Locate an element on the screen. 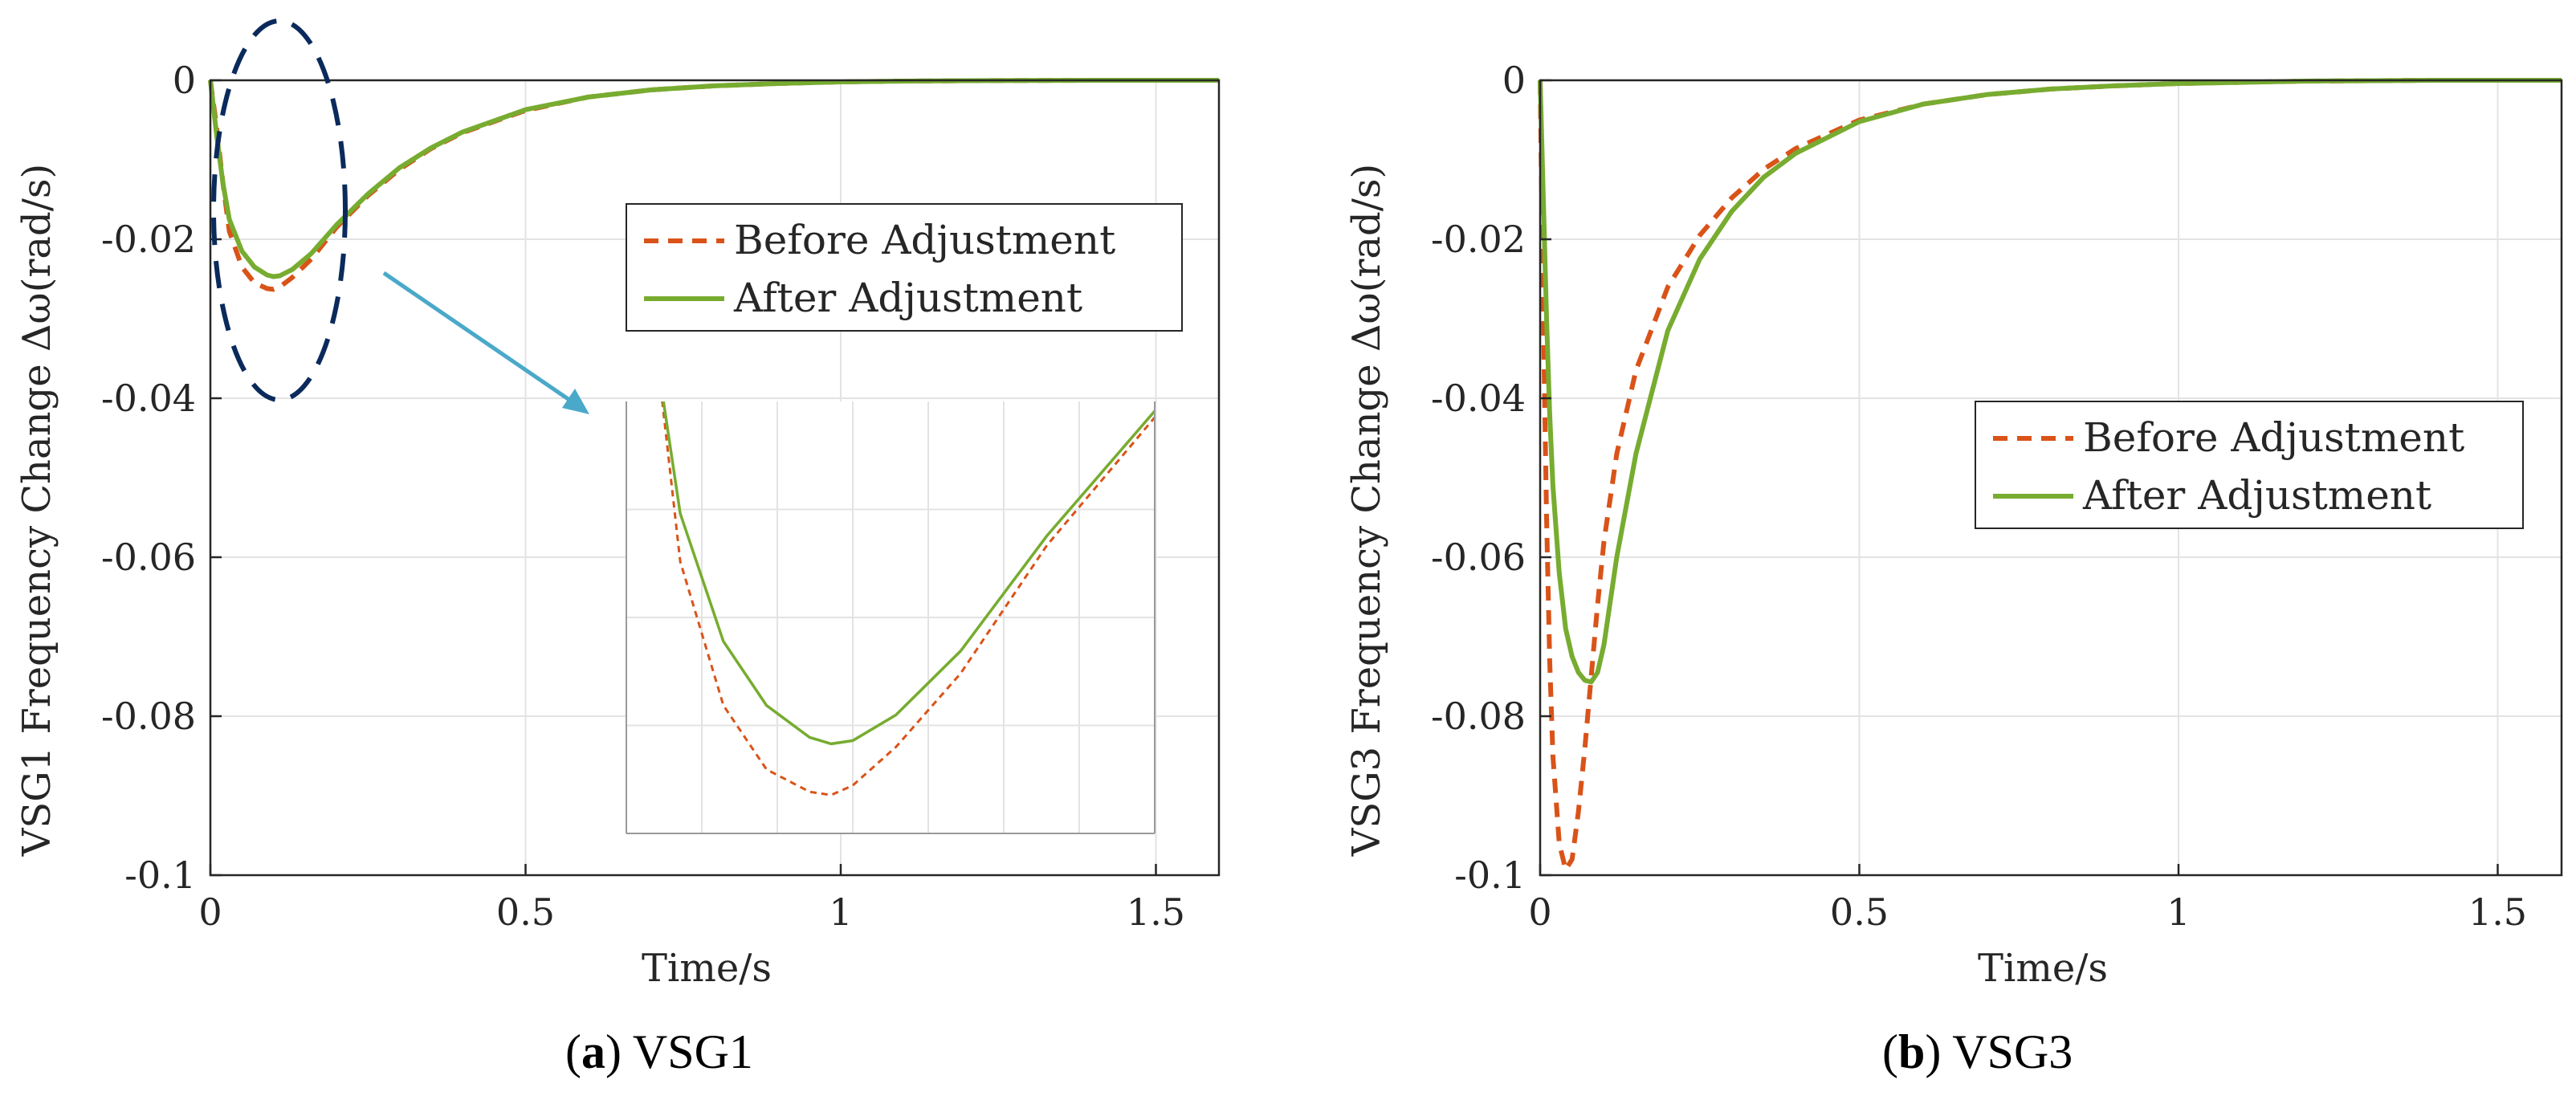  zoom-ellipse is located at coordinates (279, 210).